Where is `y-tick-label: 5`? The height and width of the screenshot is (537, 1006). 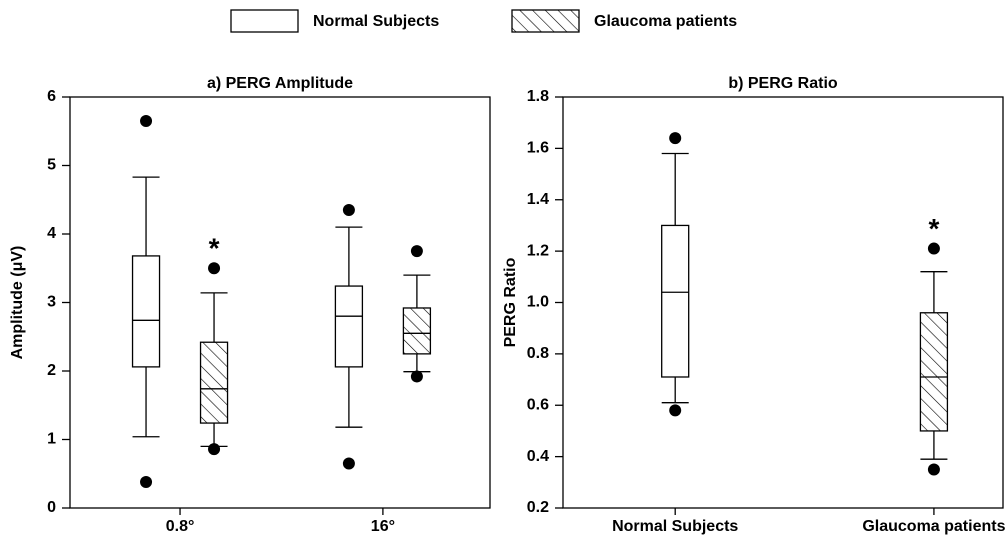 y-tick-label: 5 is located at coordinates (51, 165).